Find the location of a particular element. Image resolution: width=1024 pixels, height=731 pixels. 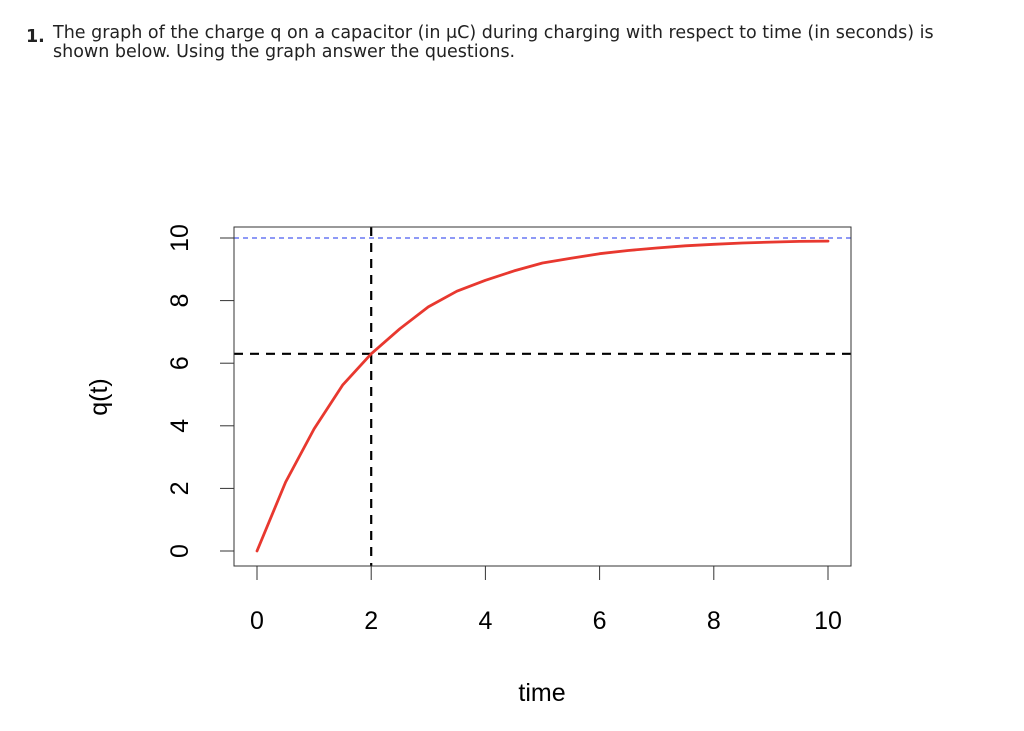

x-axis-label: time is located at coordinates (541, 693).